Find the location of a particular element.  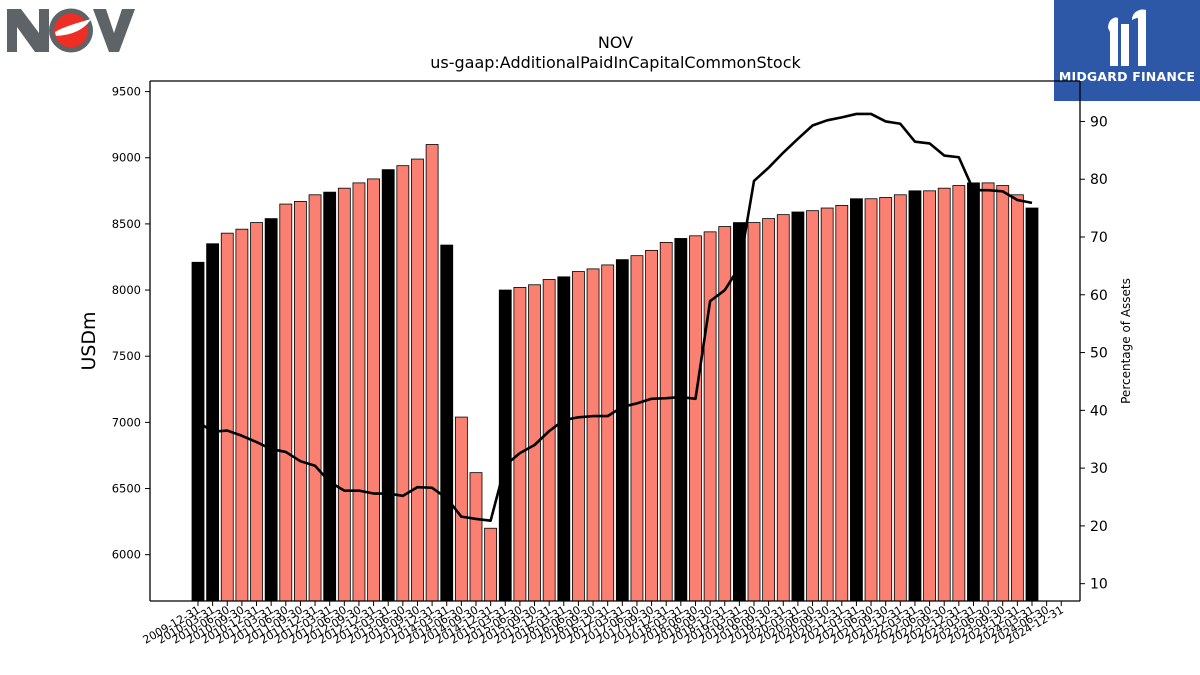

y2-ticks: 10 20 30 40 50 60 70 80 90 is located at coordinates (1094, 353).